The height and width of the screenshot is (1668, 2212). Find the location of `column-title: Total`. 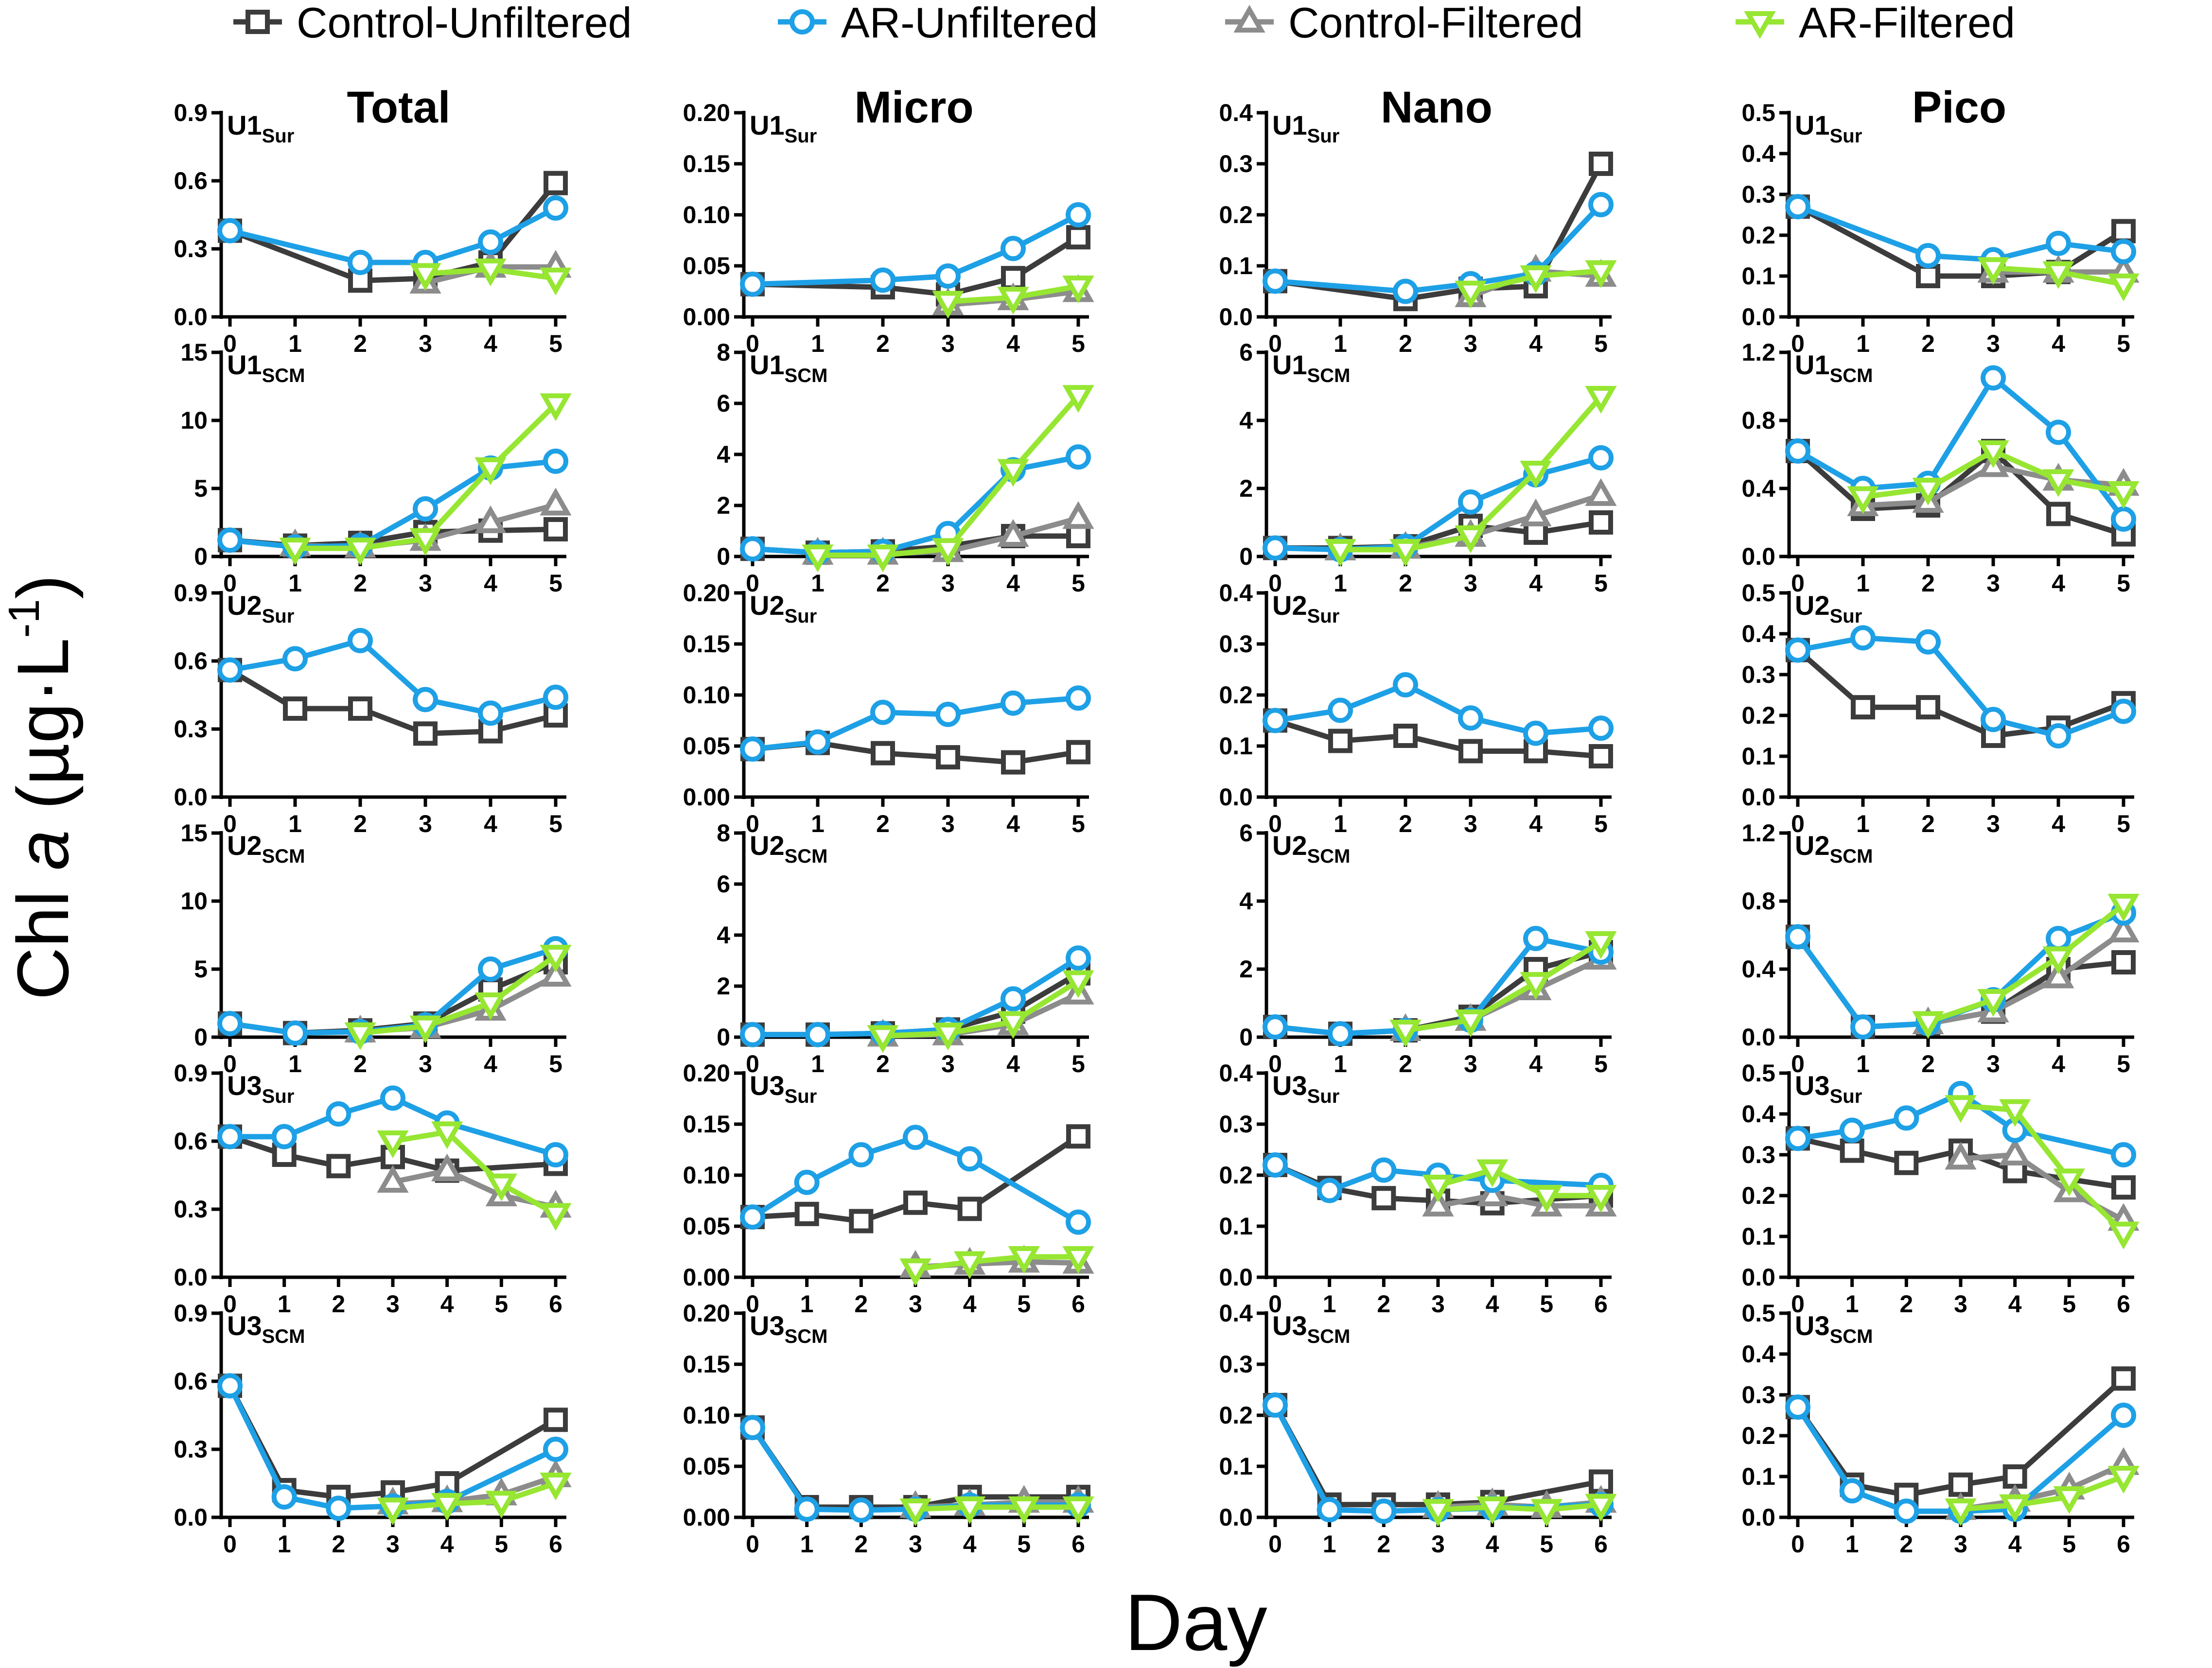

column-title: Total is located at coordinates (399, 107).